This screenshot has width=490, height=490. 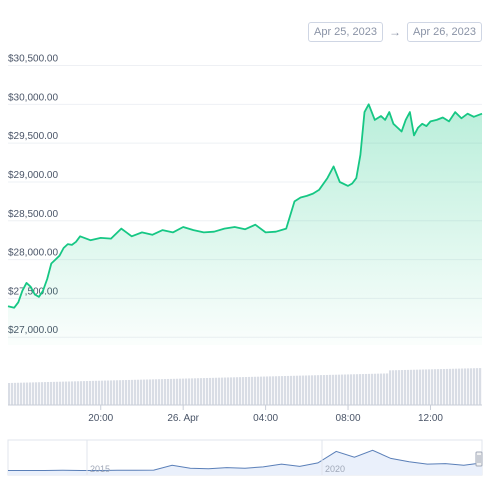 What do you see at coordinates (33, 136) in the screenshot?
I see `y-tick-label: $29,500.00` at bounding box center [33, 136].